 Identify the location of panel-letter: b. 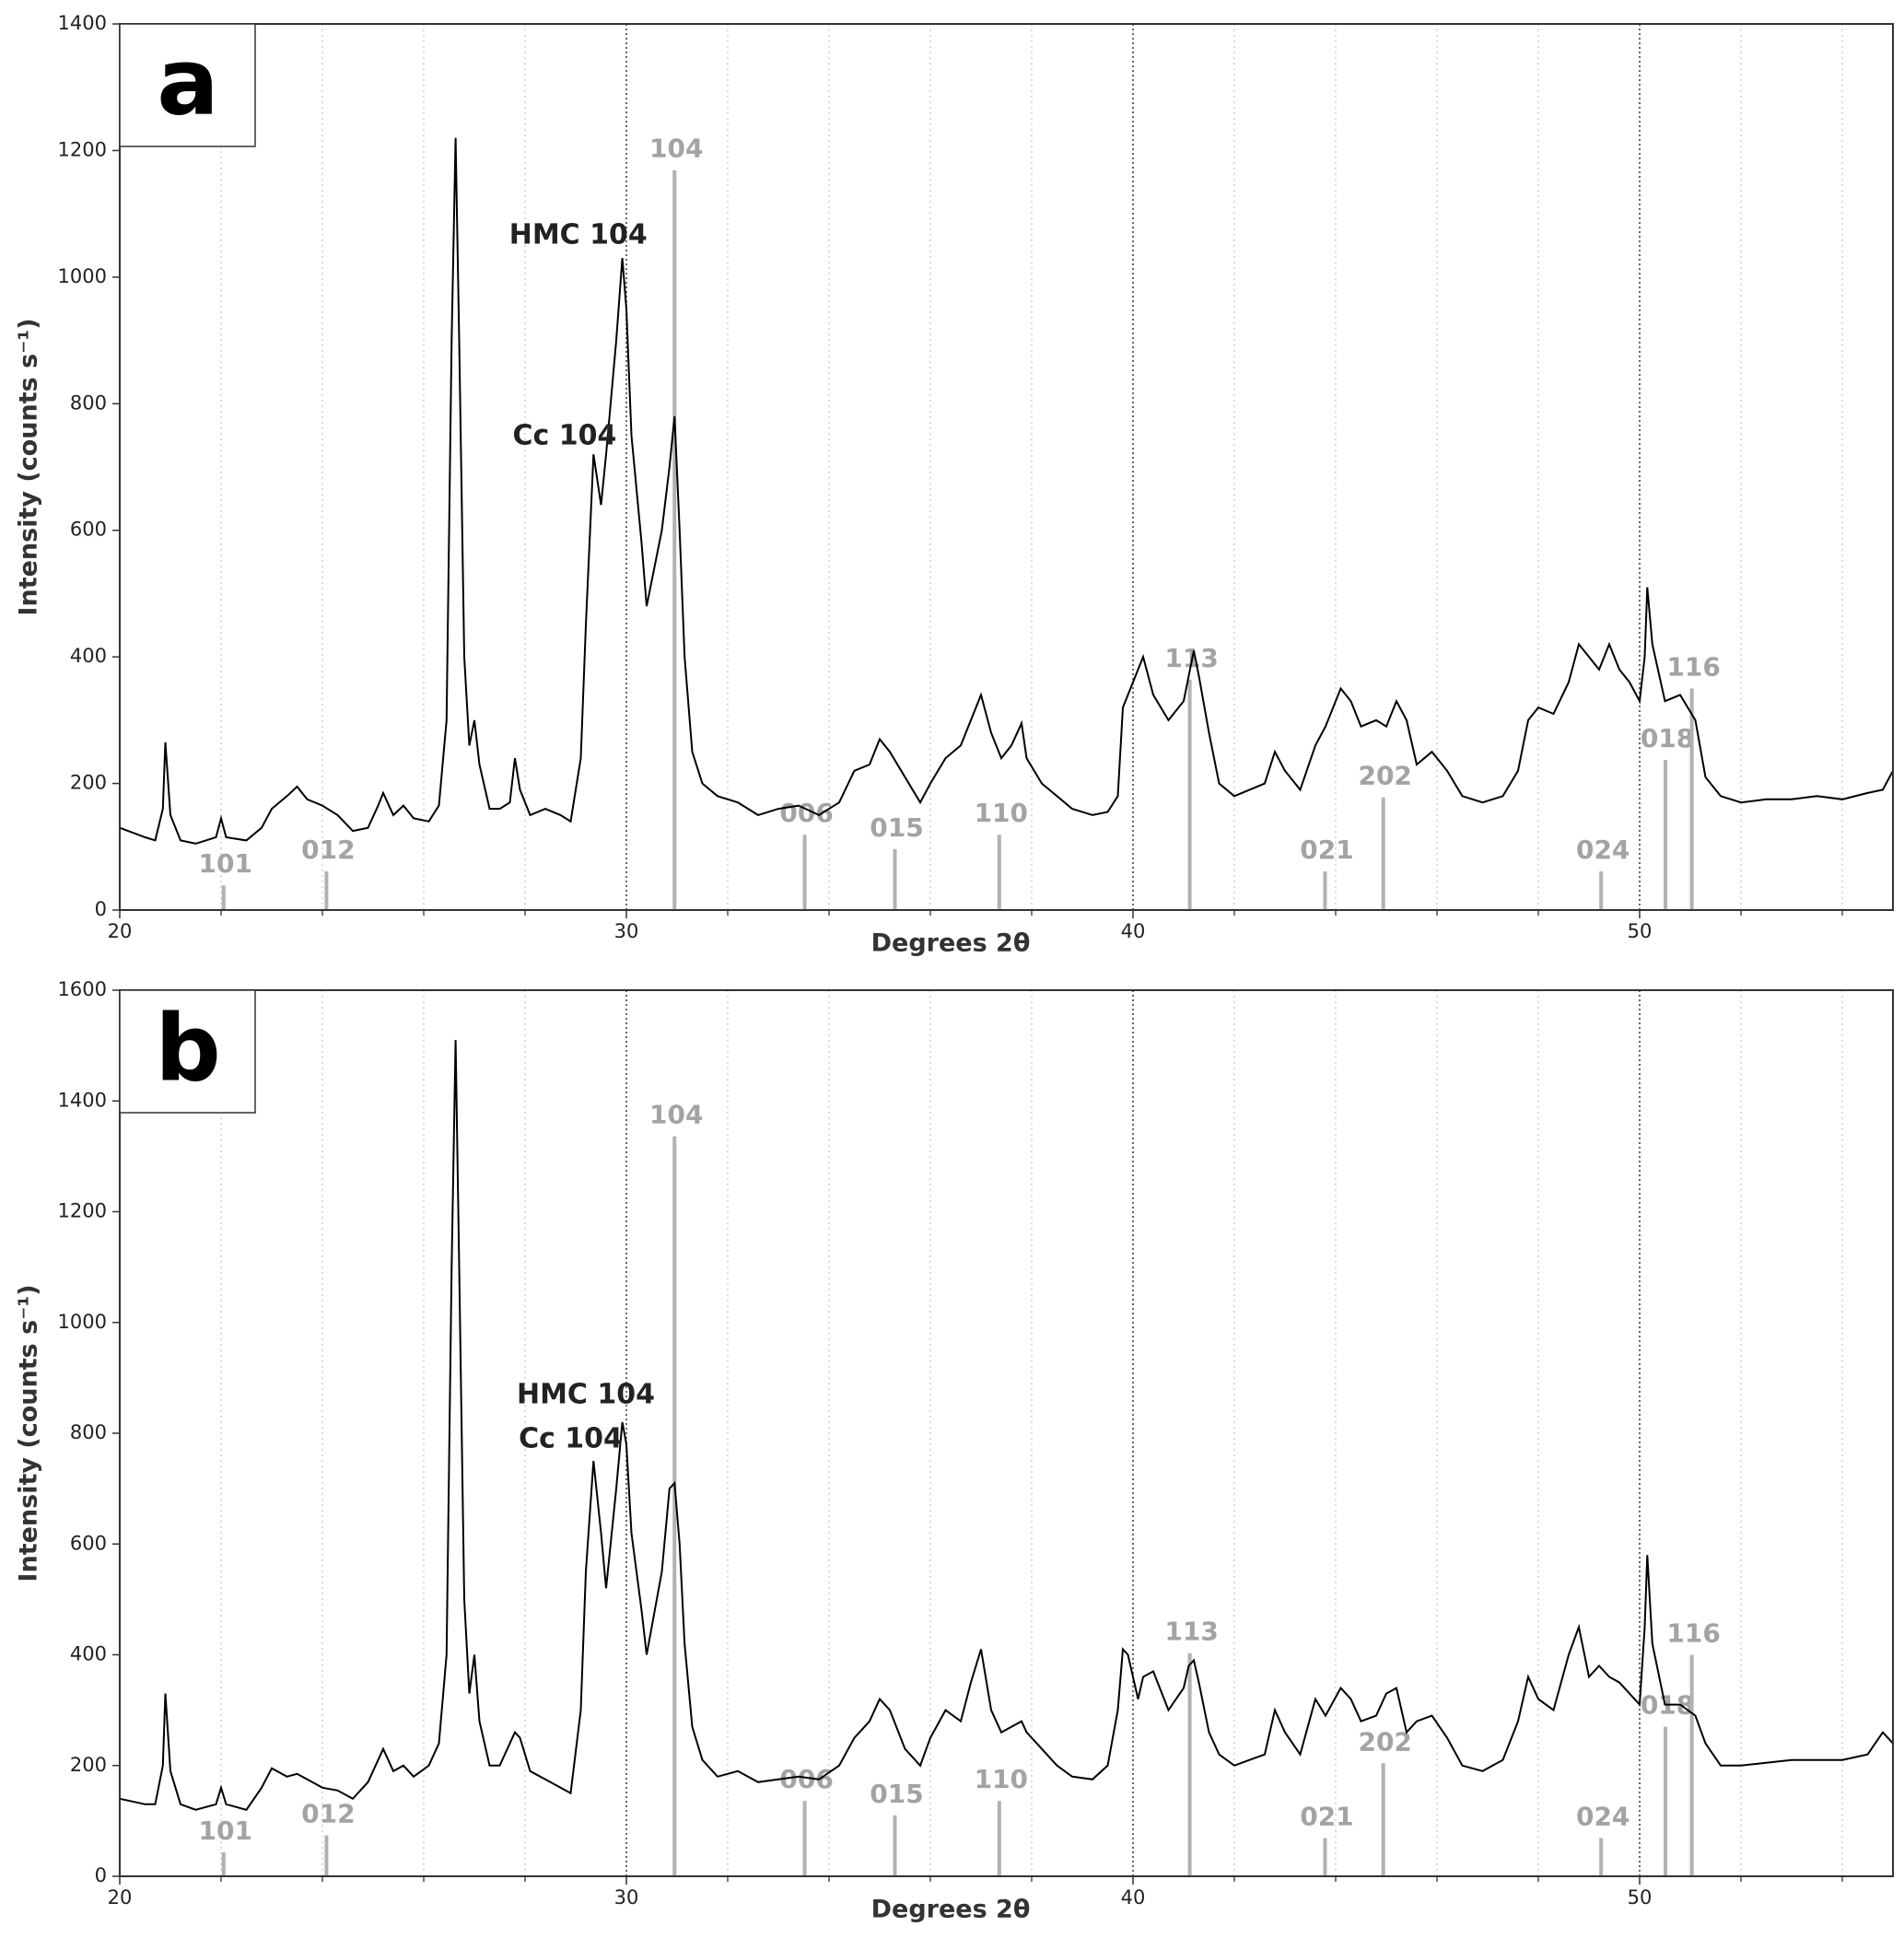
(188, 1048).